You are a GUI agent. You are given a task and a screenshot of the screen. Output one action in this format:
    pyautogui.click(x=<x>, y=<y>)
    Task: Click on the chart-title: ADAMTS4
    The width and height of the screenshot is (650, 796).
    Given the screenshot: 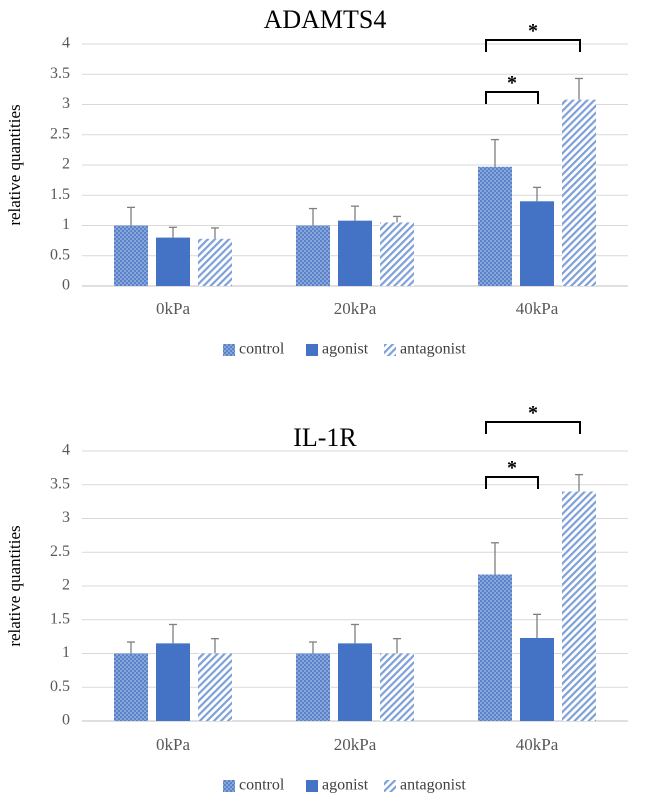 What is the action you would take?
    pyautogui.click(x=325, y=19)
    